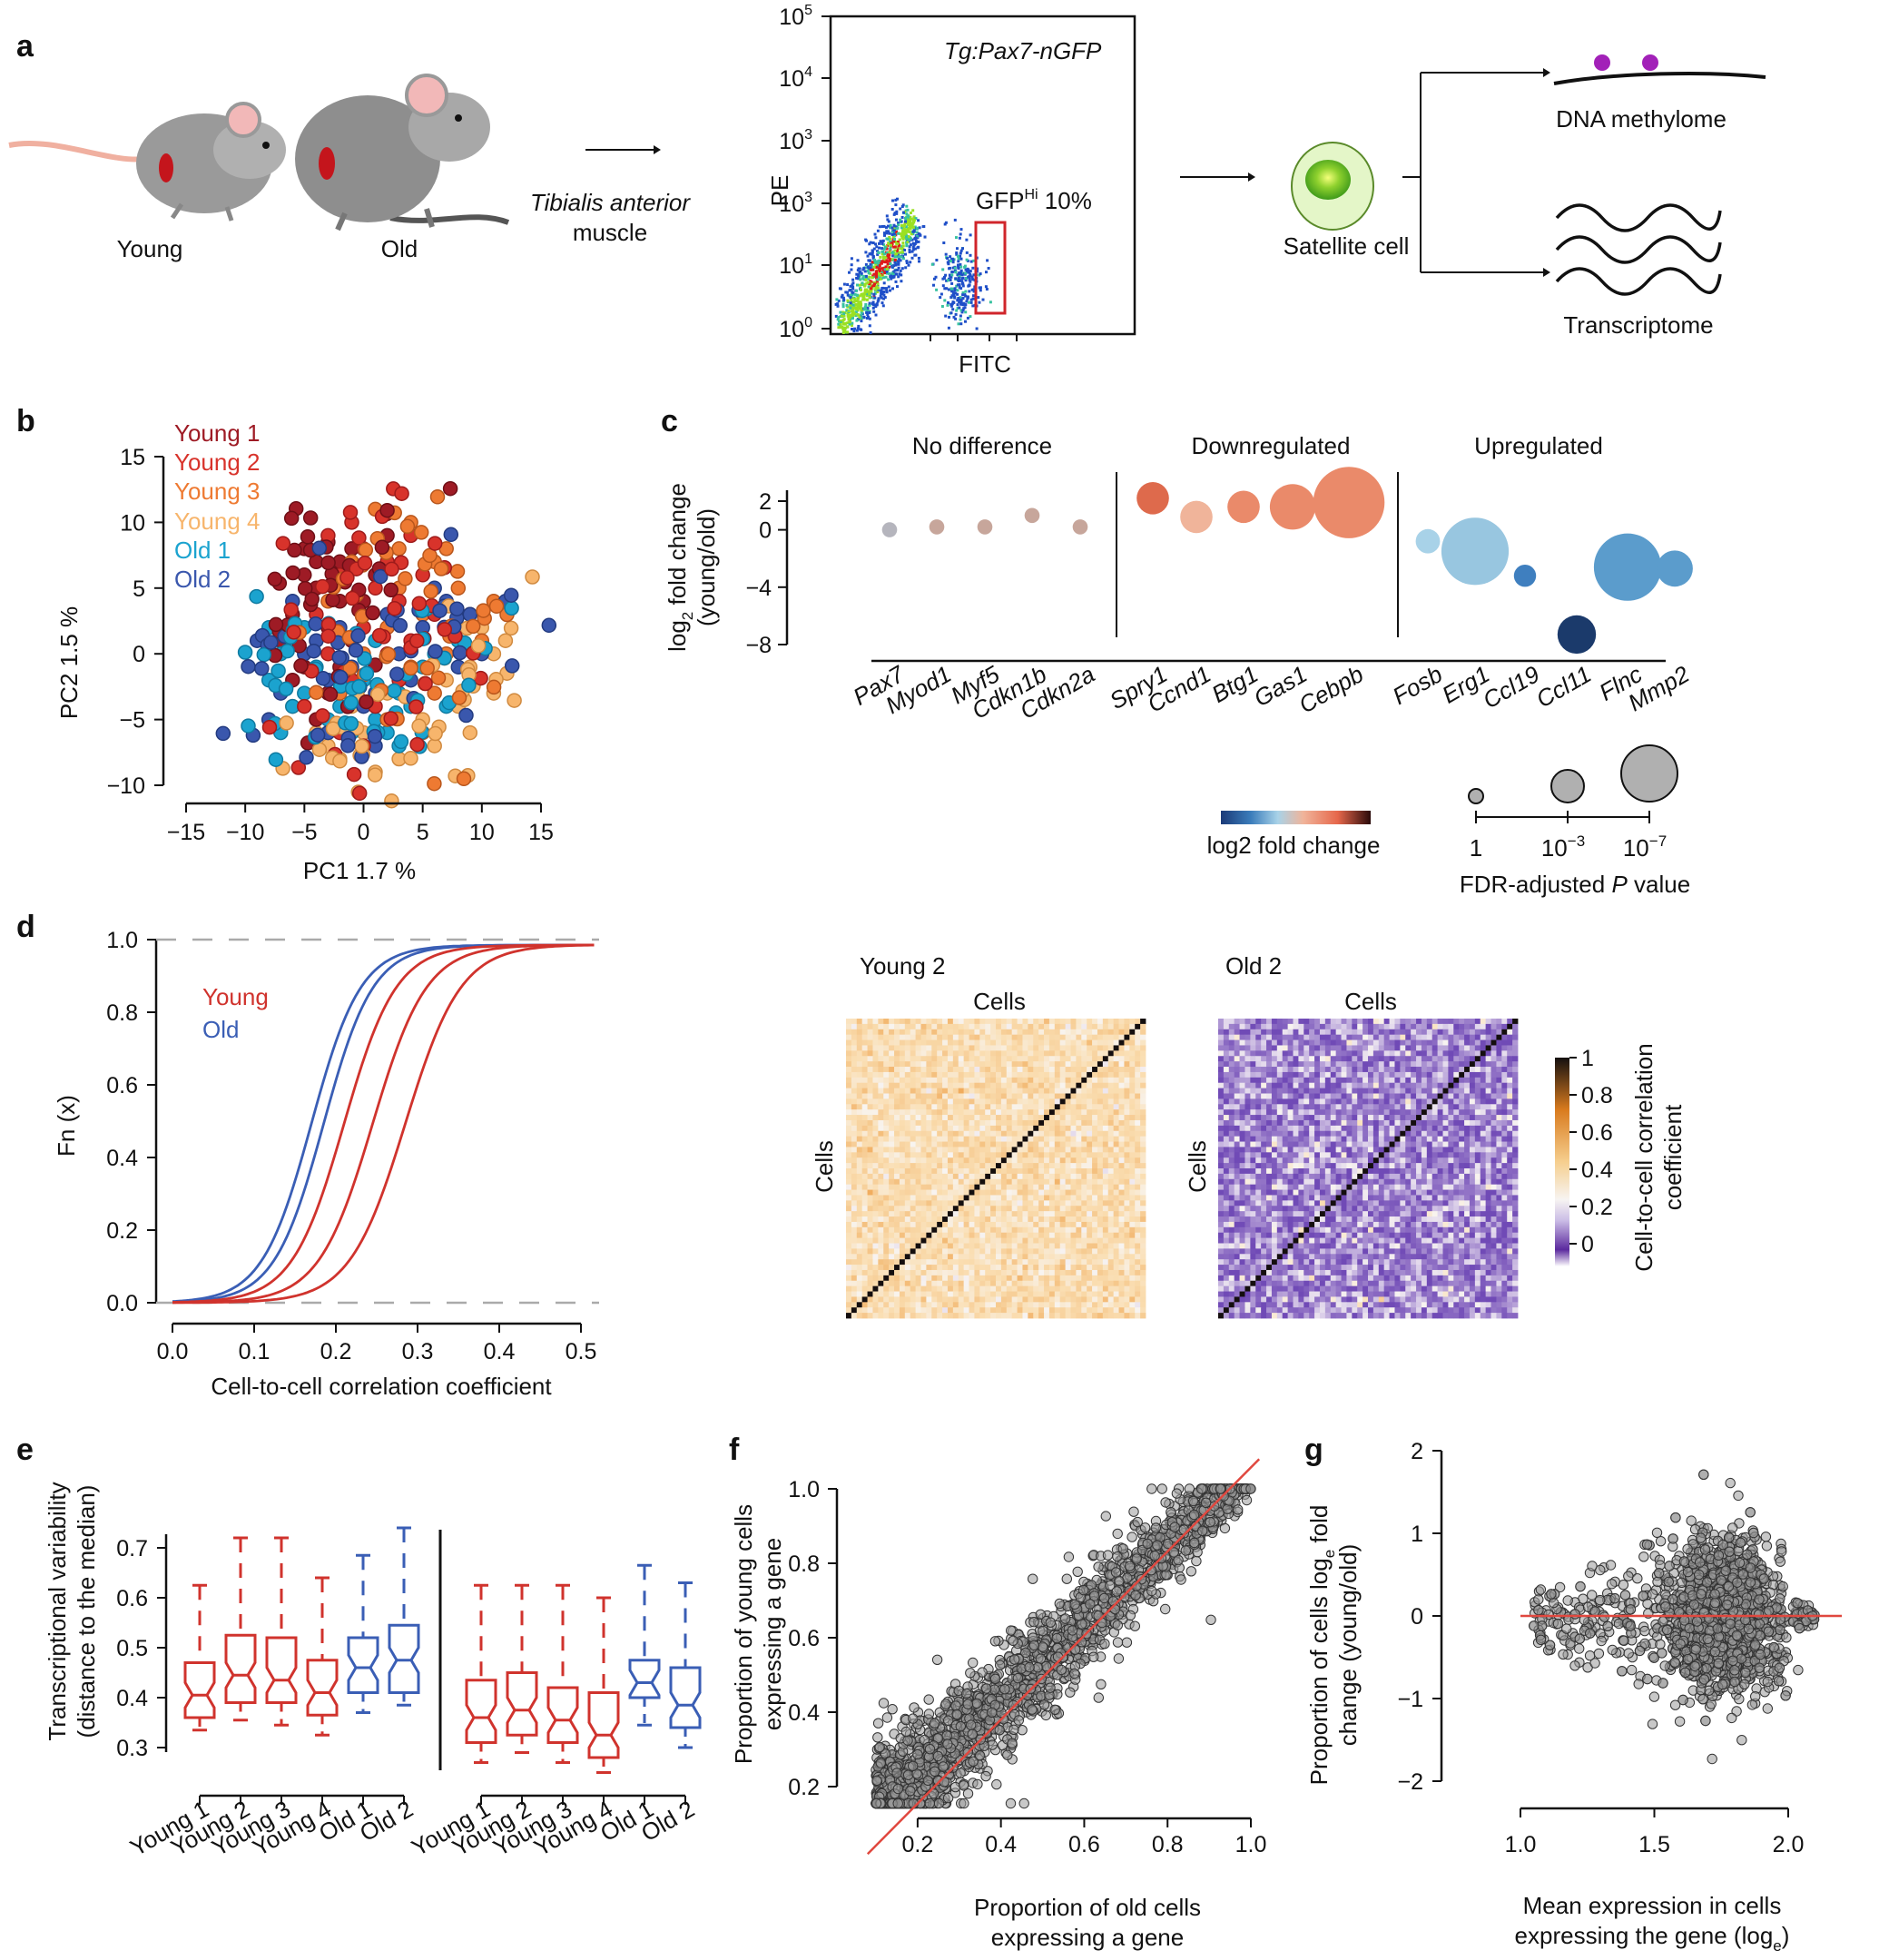  What do you see at coordinates (996, 1168) in the screenshot?
I see `heatmap-young` at bounding box center [996, 1168].